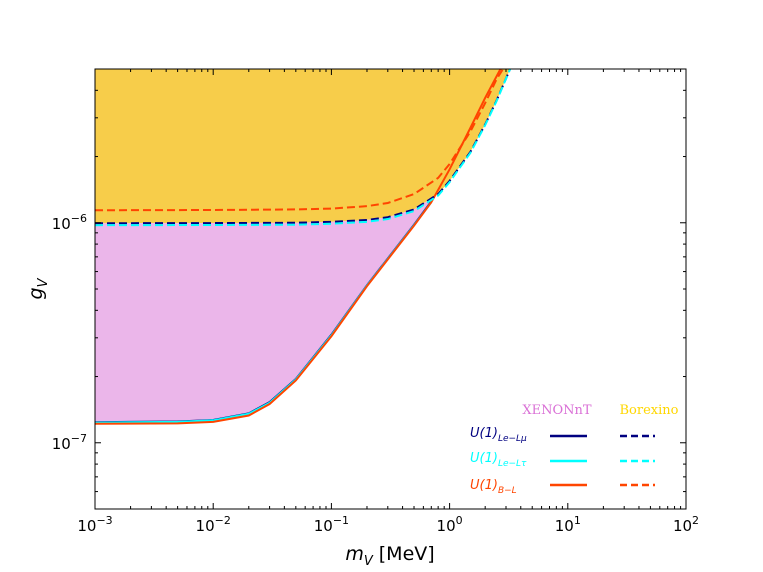 This screenshot has width=763, height=572. What do you see at coordinates (450, 524) in the screenshot?
I see `x-tick-label: 10⁰` at bounding box center [450, 524].